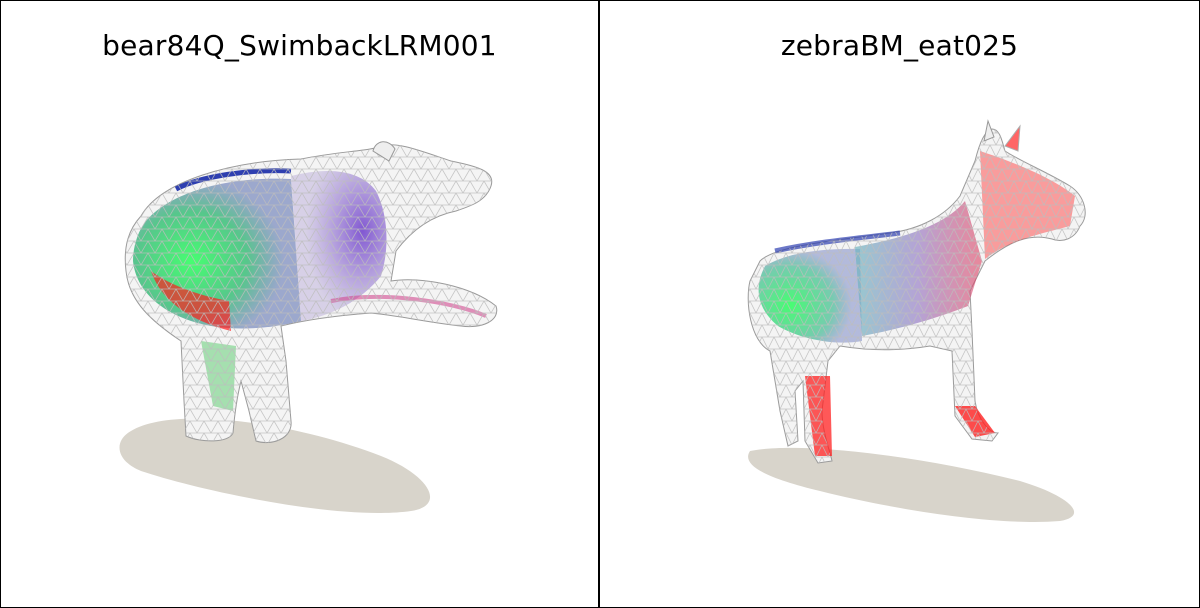  Describe the element at coordinates (299, 45) in the screenshot. I see `panel-title-left: bear84Q_SwimbackLRM001` at that location.